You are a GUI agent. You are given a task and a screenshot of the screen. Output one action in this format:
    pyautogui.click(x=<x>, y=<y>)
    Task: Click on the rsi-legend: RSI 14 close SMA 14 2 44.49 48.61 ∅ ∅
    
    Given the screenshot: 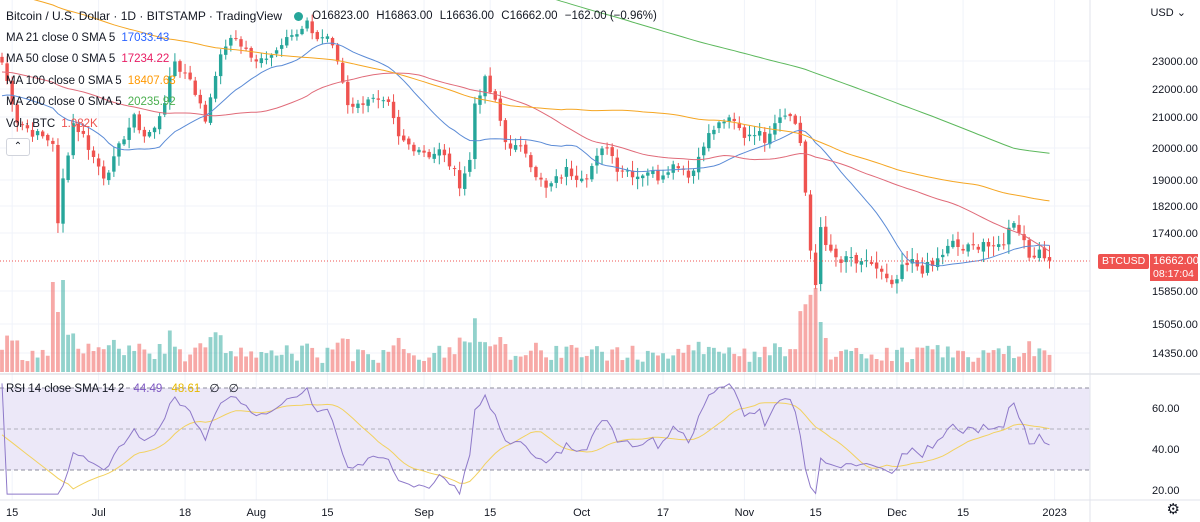 What is the action you would take?
    pyautogui.click(x=125, y=388)
    